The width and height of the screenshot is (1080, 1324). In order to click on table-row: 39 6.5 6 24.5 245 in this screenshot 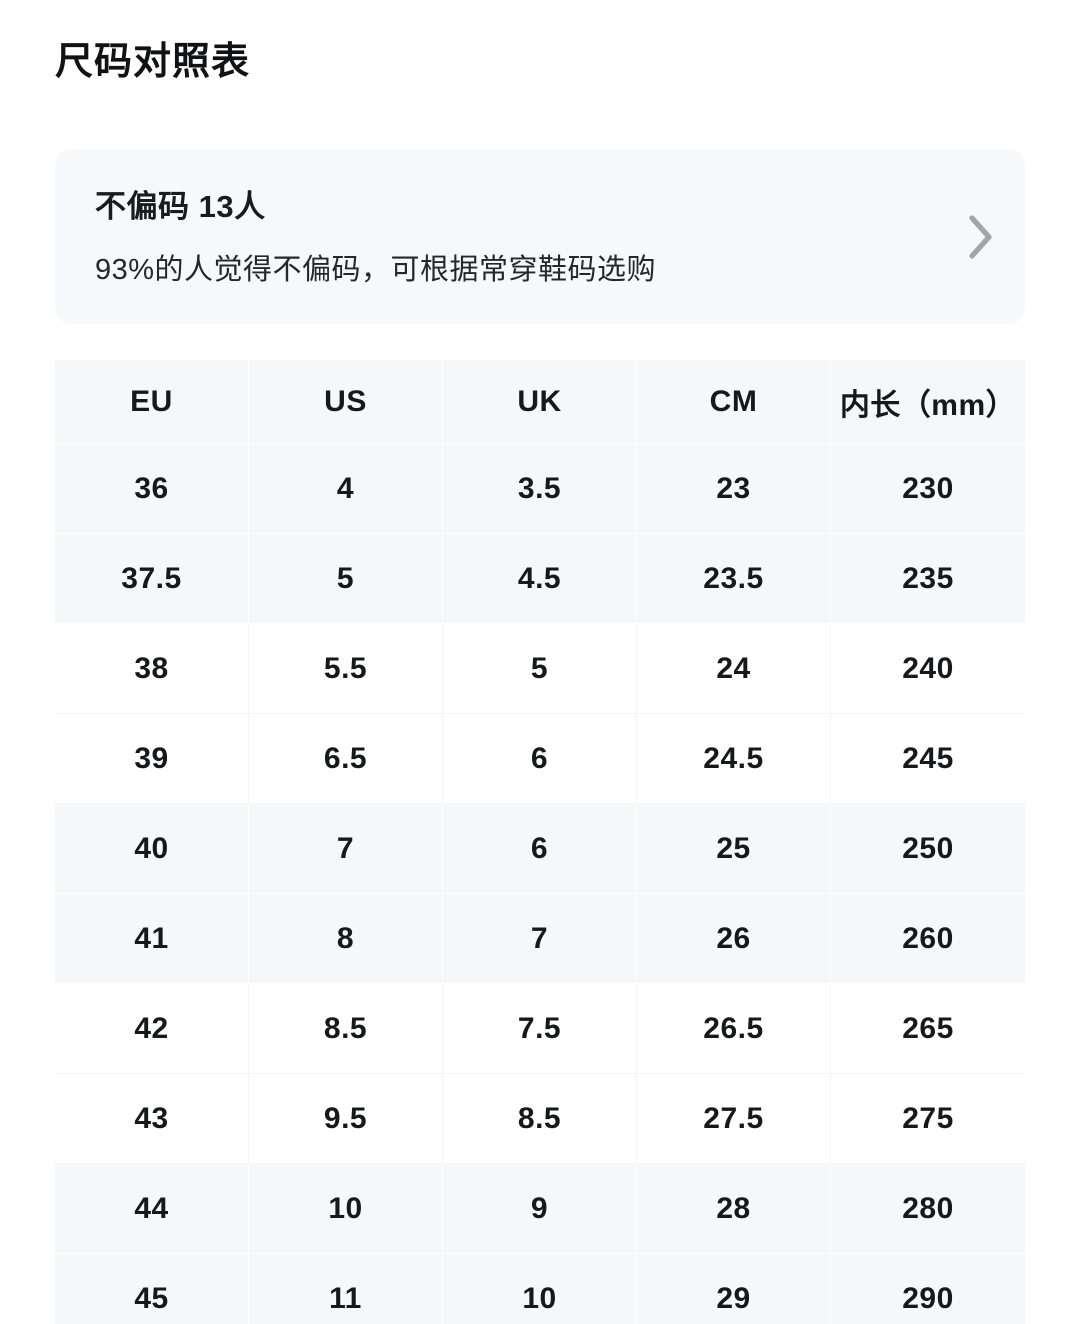, I will do `click(540, 759)`.